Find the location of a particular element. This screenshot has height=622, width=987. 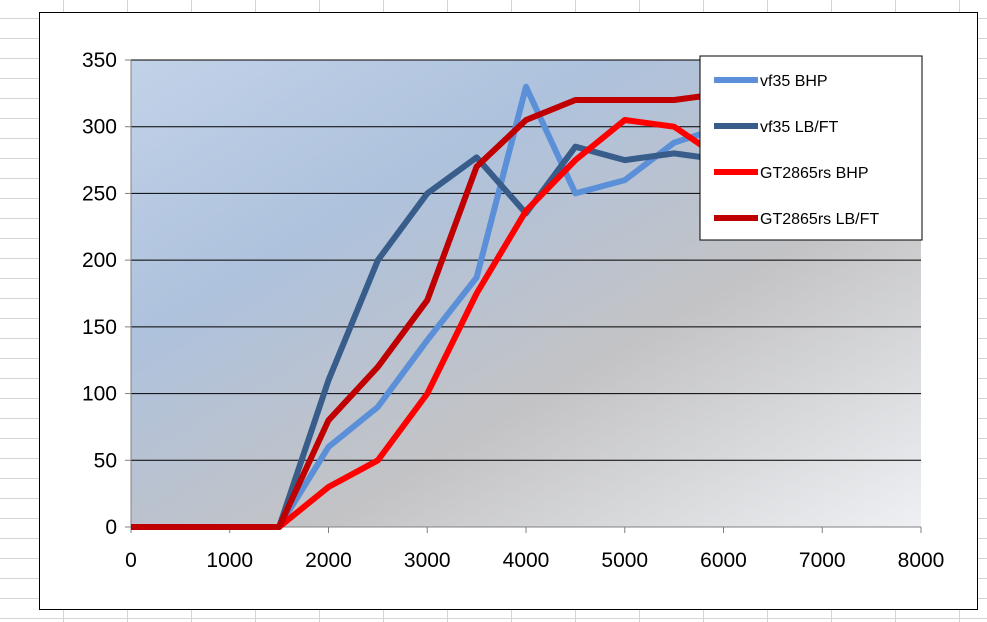

y-tick-label: 300 is located at coordinates (99, 127).